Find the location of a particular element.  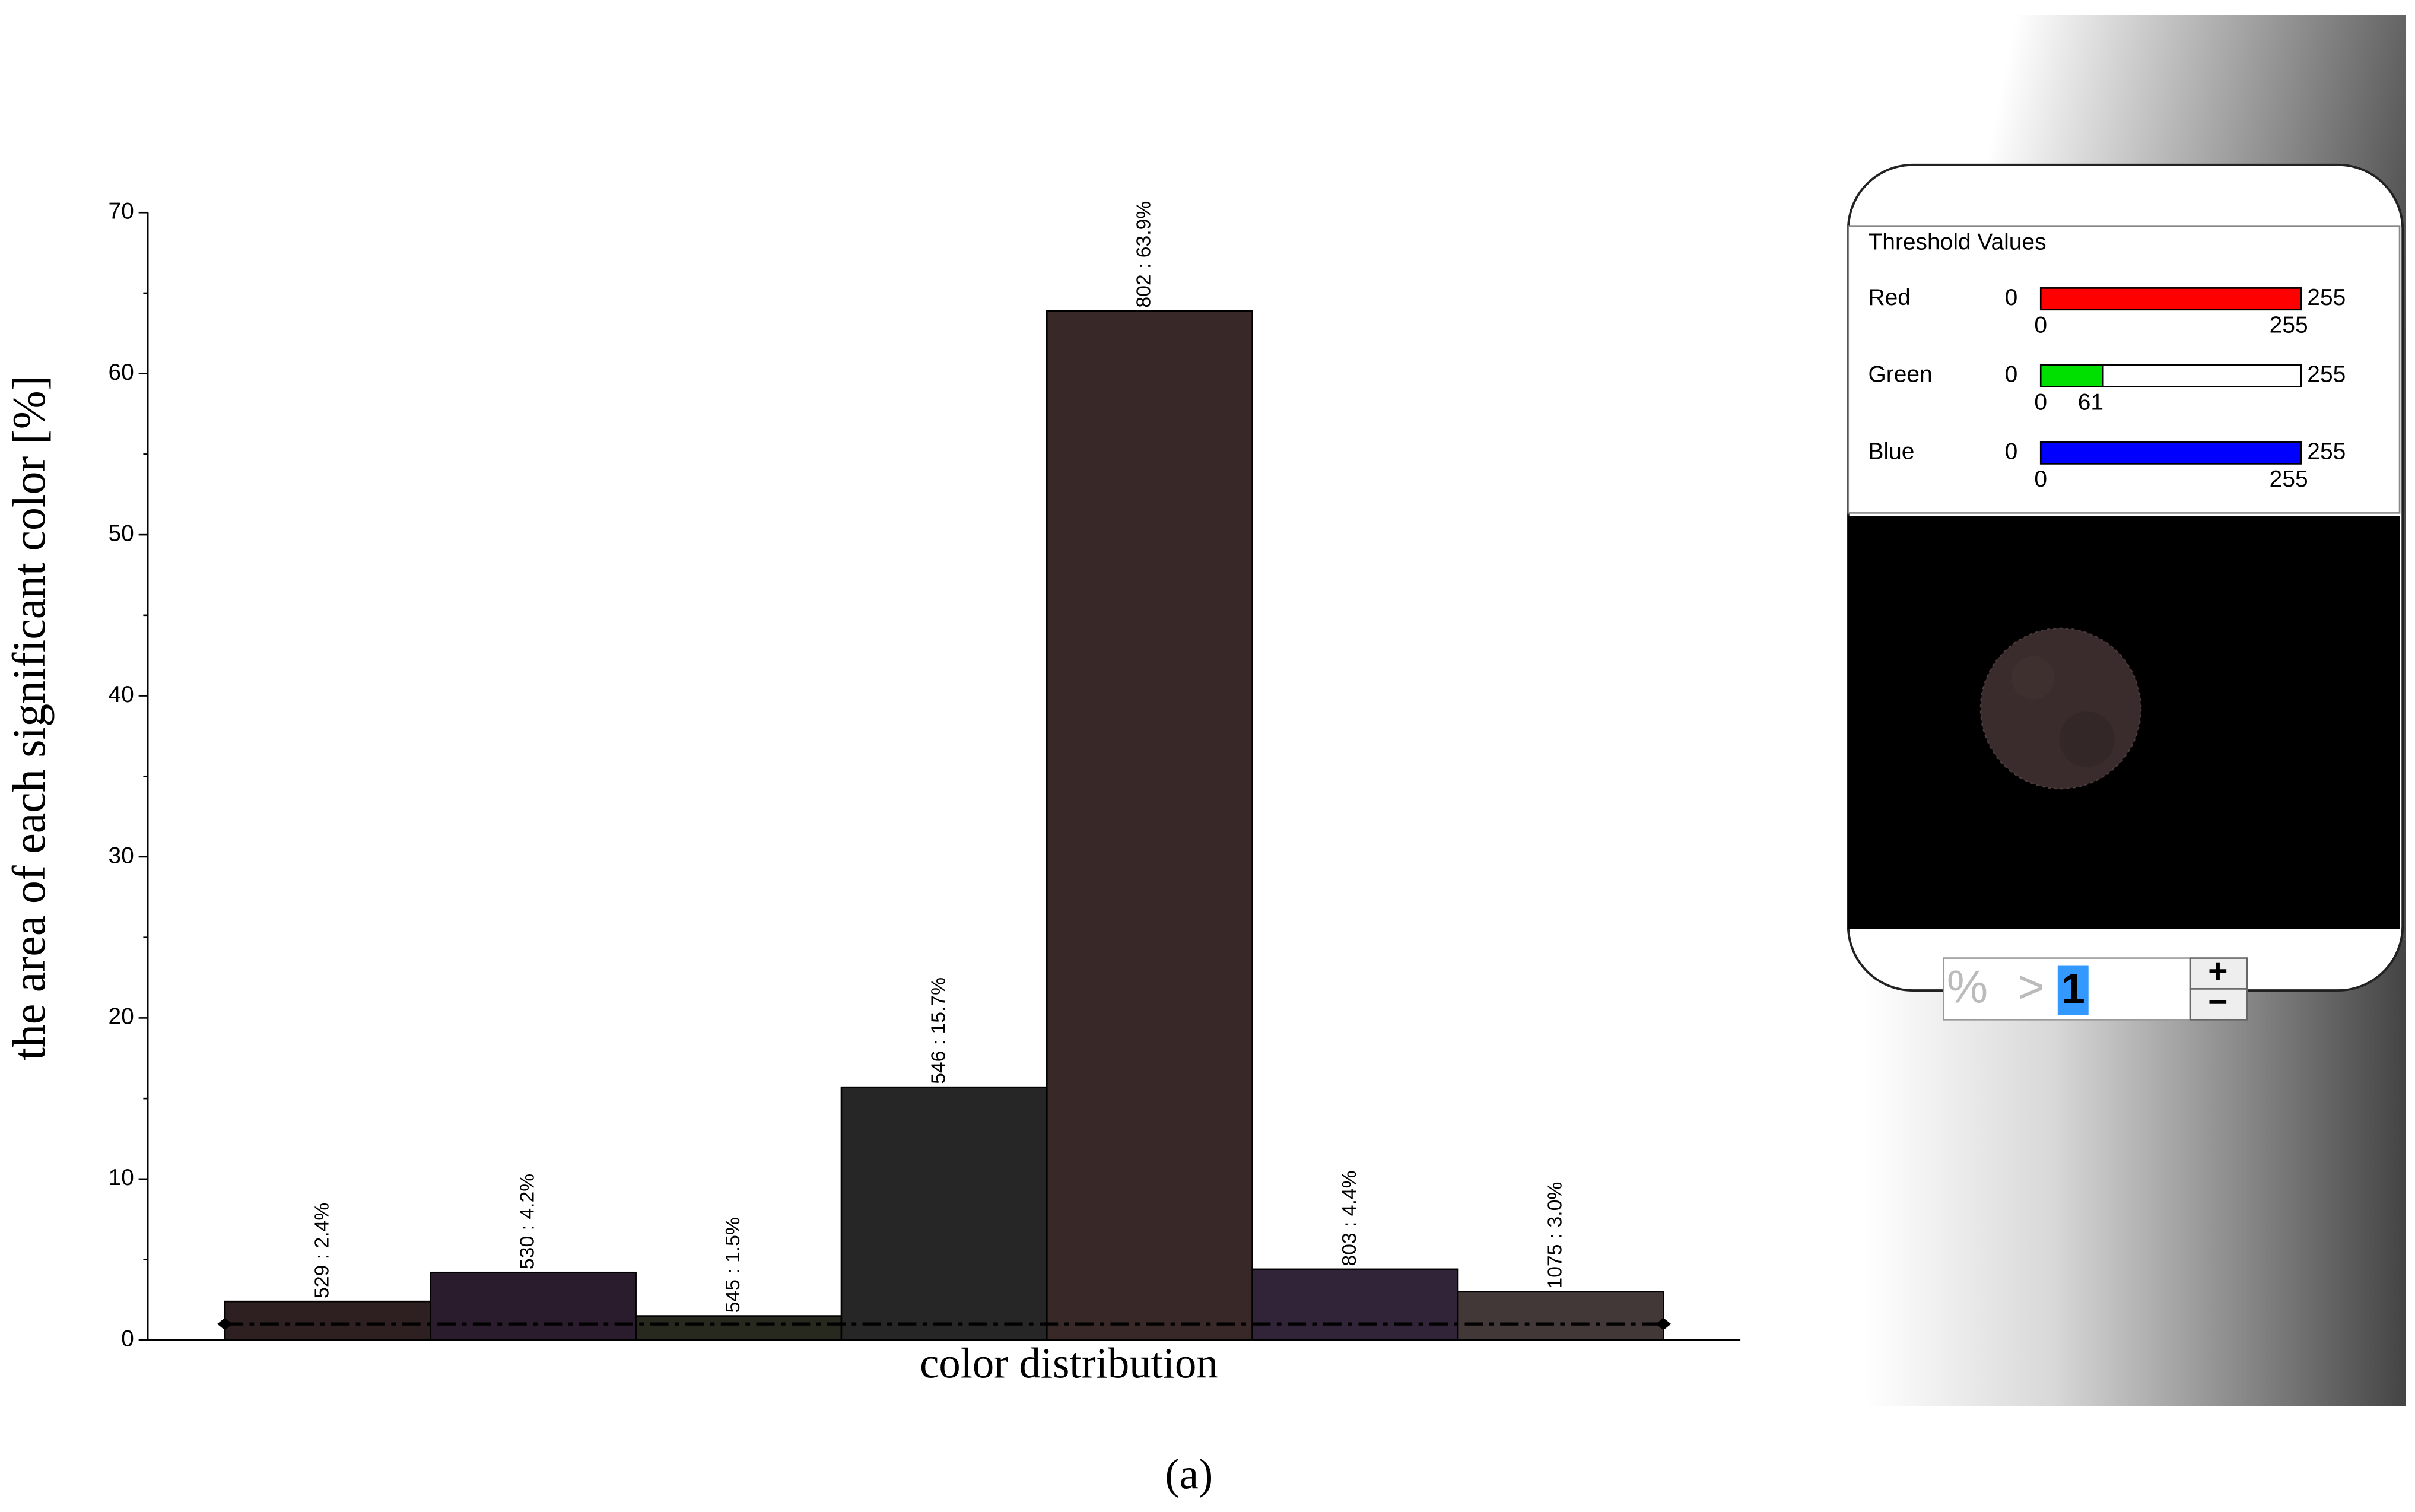

value-label: 529 : 2.4% is located at coordinates (321, 1250).